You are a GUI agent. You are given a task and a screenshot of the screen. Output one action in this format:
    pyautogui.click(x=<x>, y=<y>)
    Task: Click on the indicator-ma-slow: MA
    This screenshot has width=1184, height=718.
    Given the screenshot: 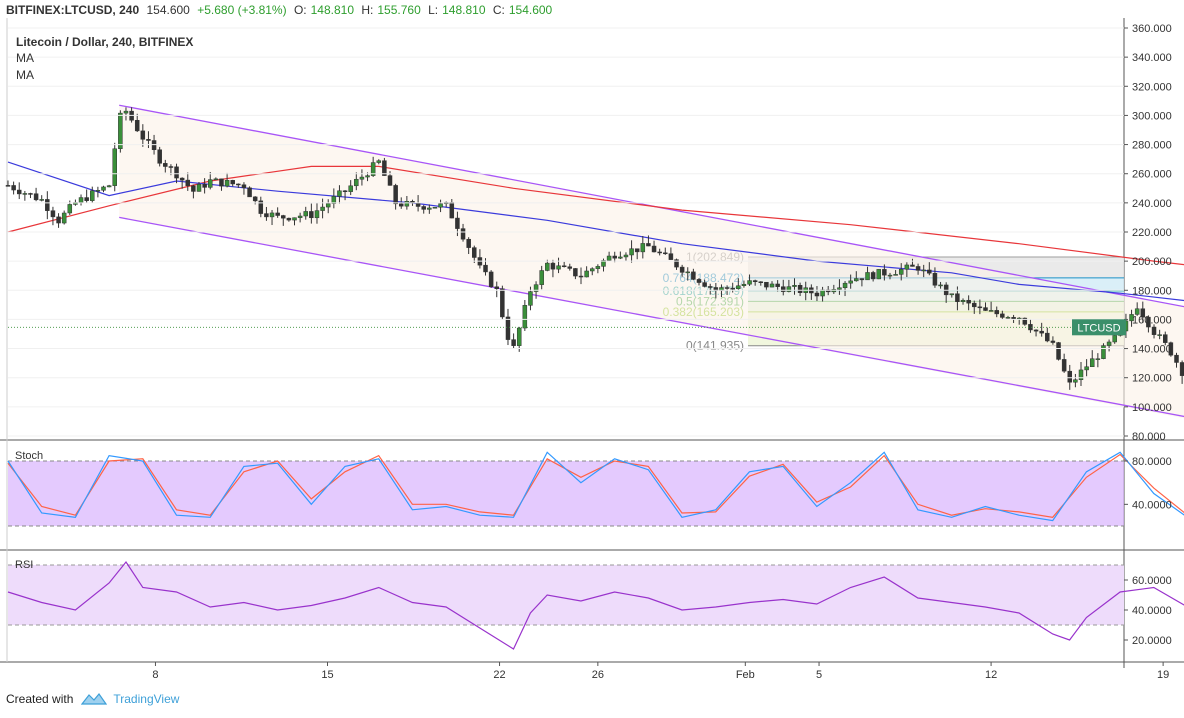 What is the action you would take?
    pyautogui.click(x=25, y=75)
    